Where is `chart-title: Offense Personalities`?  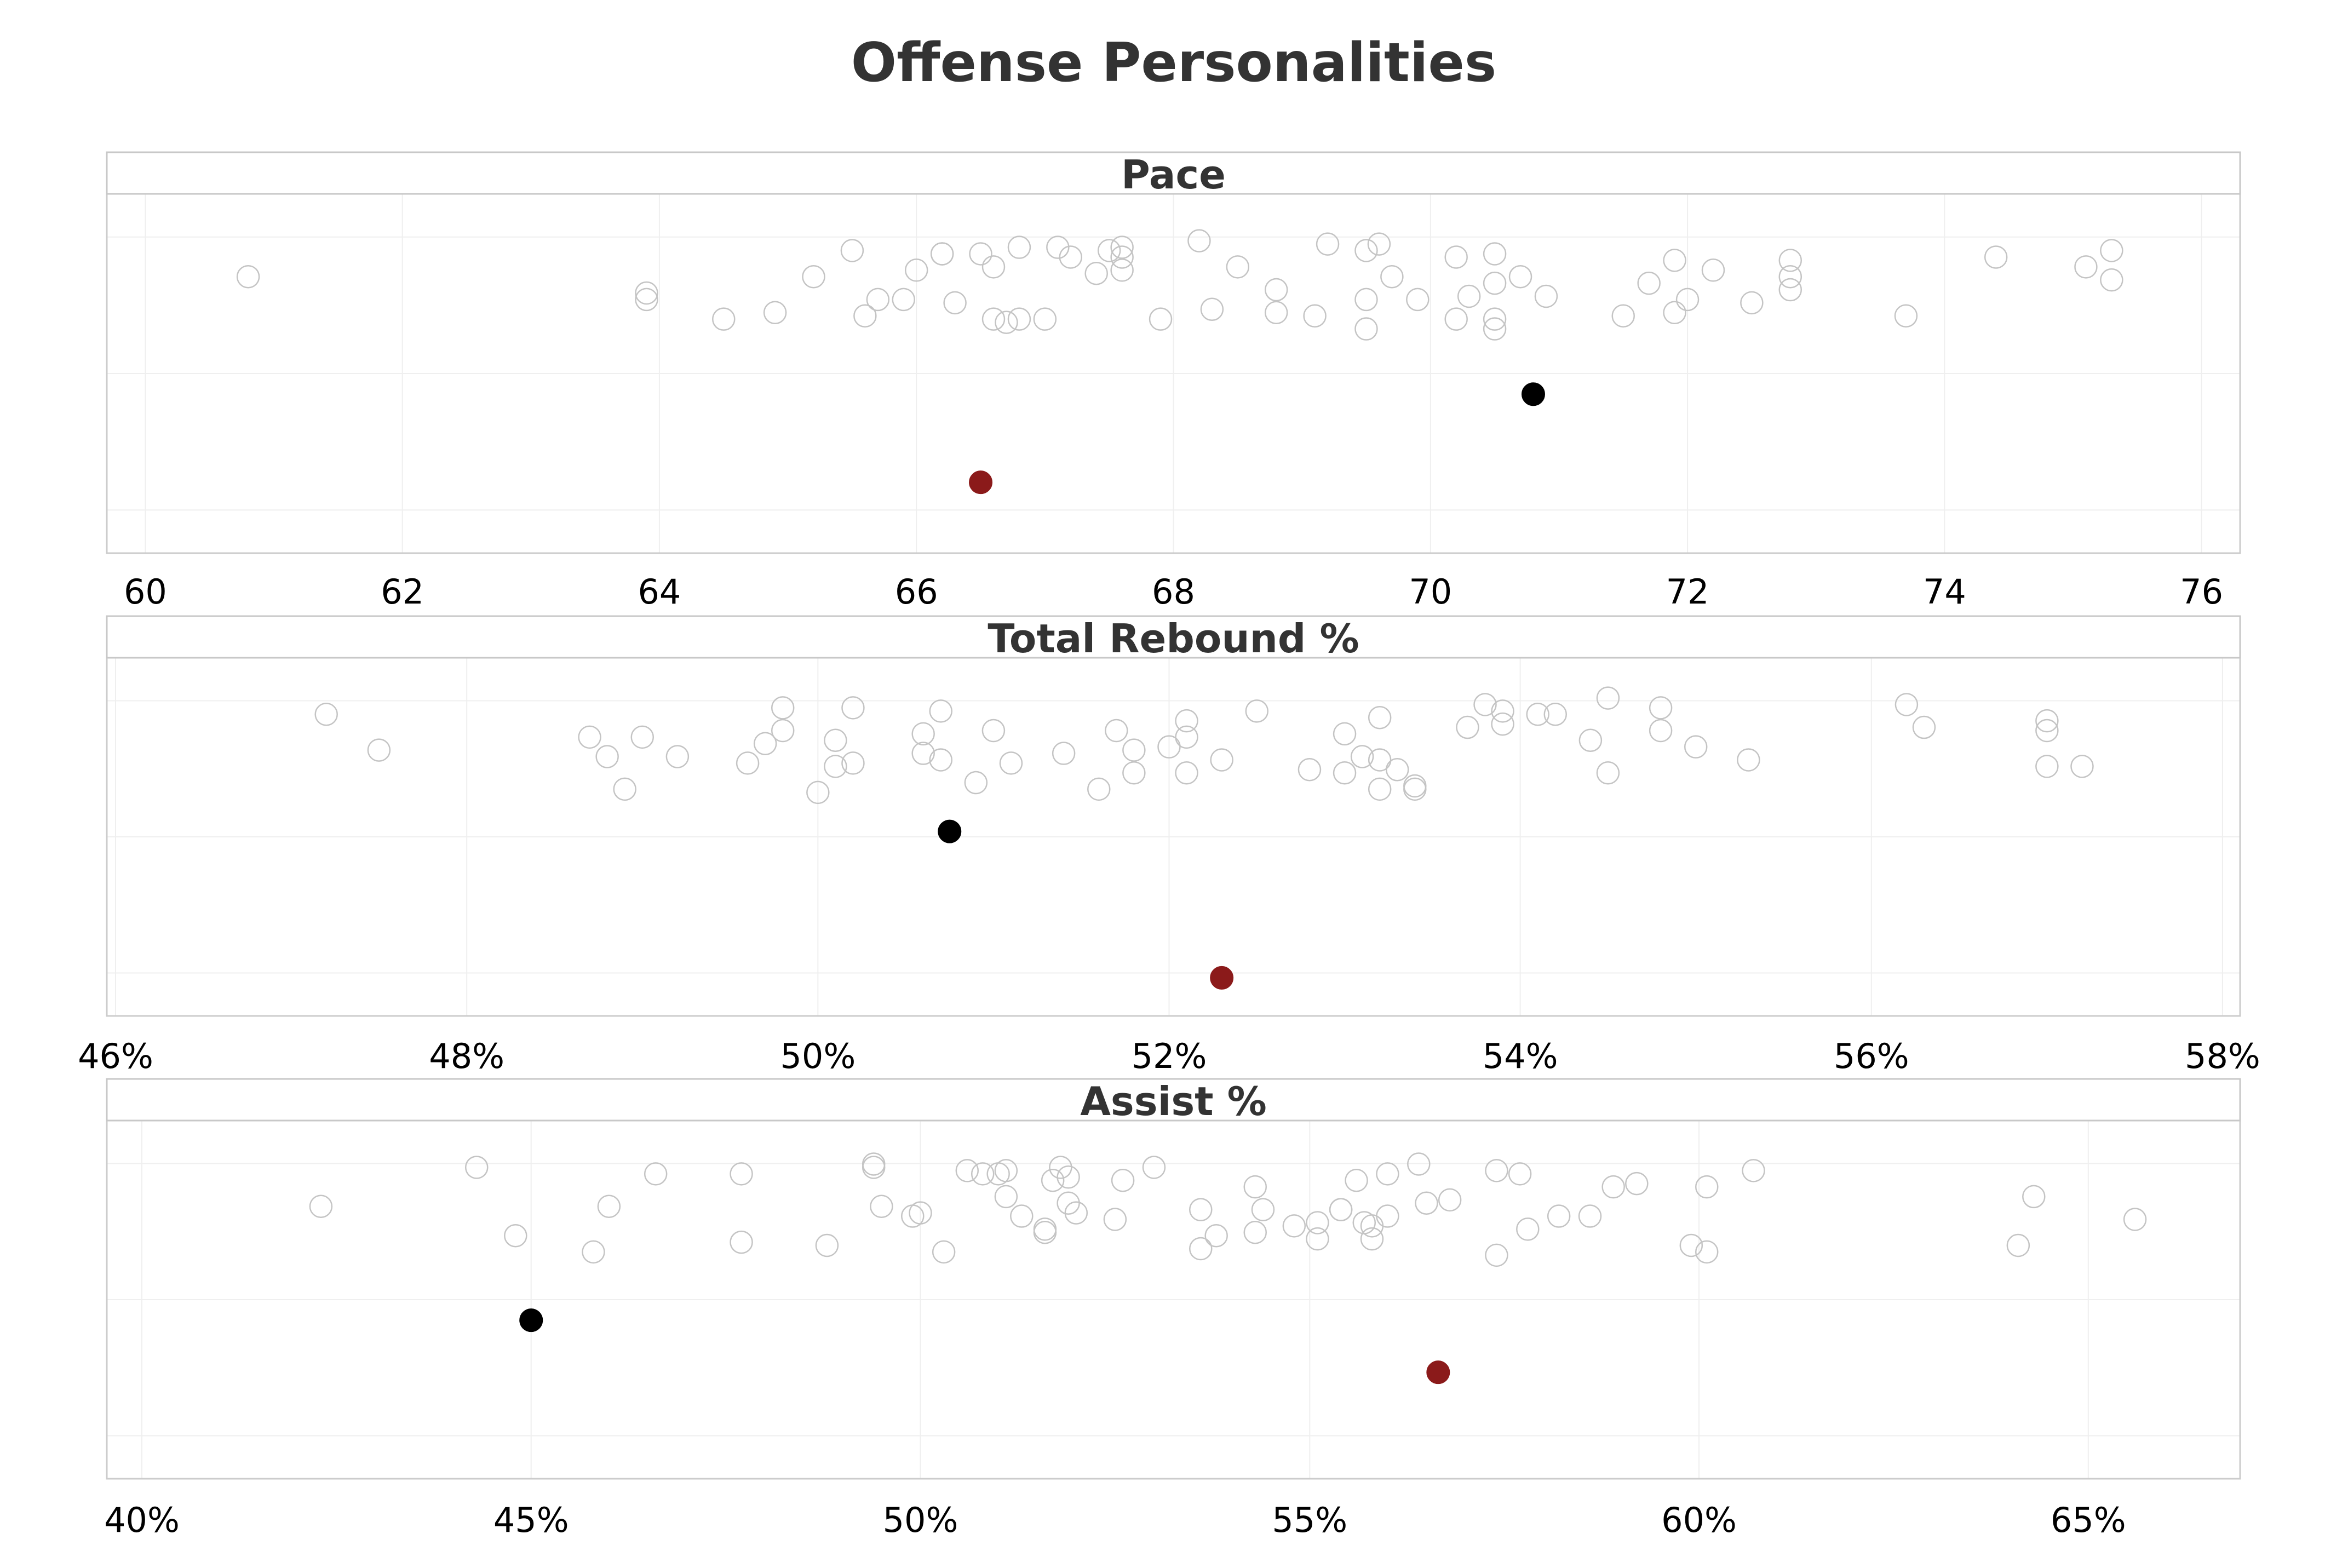
chart-title: Offense Personalities is located at coordinates (1173, 63).